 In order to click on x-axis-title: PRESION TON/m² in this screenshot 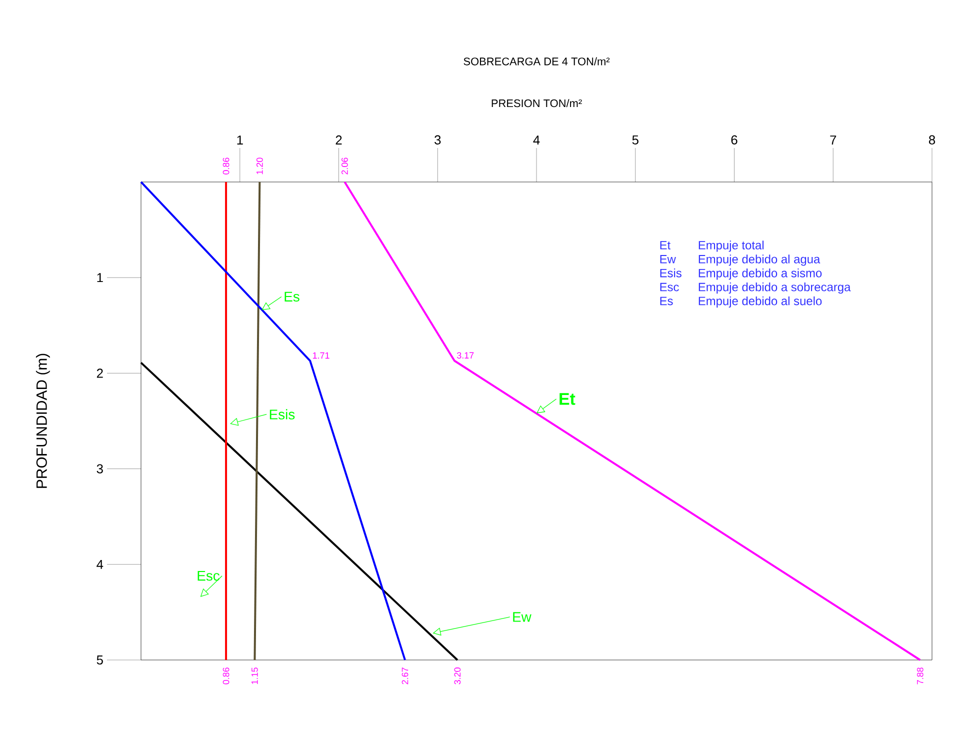, I will do `click(537, 103)`.